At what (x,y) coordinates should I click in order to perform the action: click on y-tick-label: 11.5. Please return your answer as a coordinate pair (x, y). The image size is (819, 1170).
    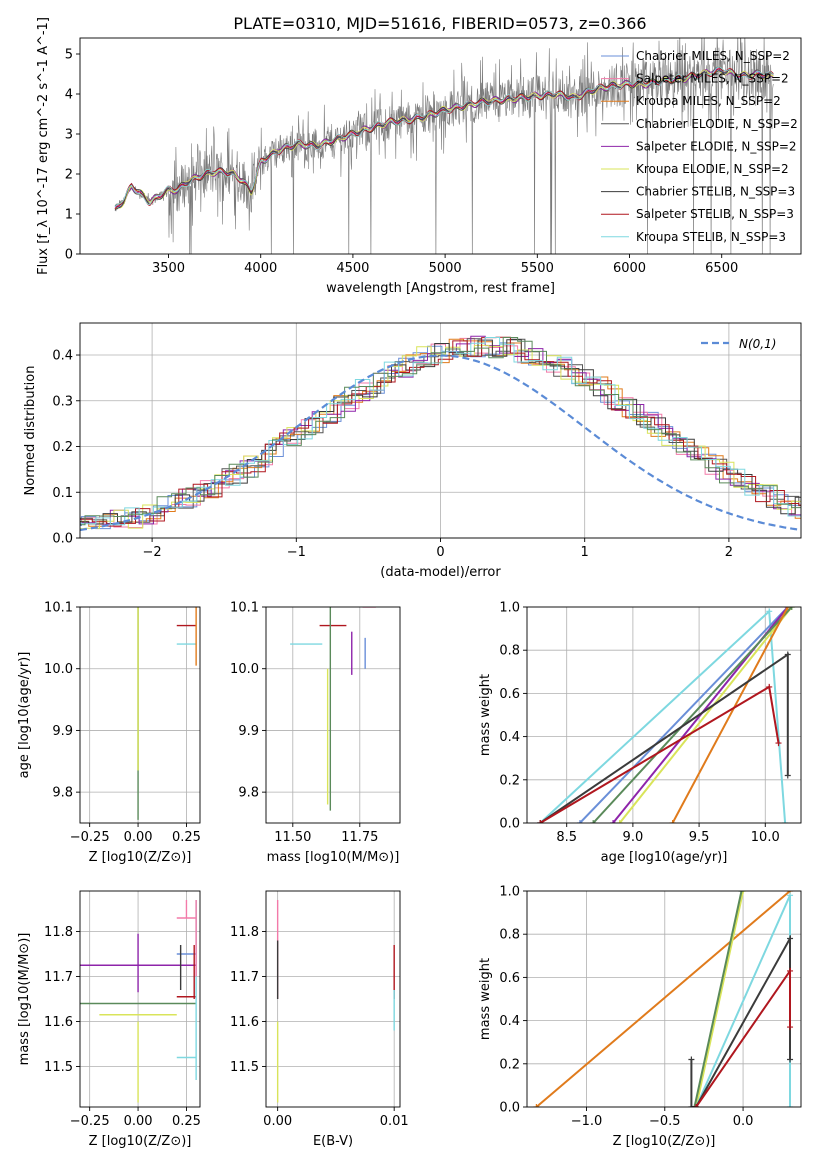
    Looking at the image, I should click on (244, 1067).